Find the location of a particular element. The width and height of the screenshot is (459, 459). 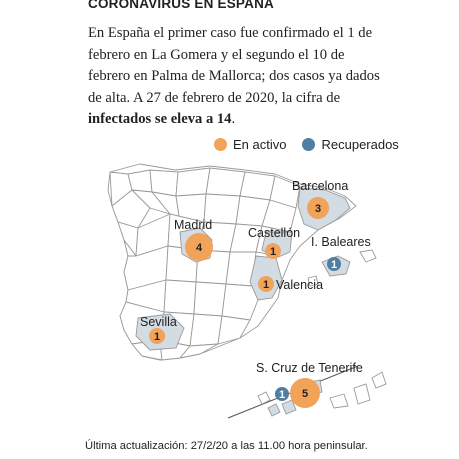

marker-gomera: 1 is located at coordinates (282, 394).